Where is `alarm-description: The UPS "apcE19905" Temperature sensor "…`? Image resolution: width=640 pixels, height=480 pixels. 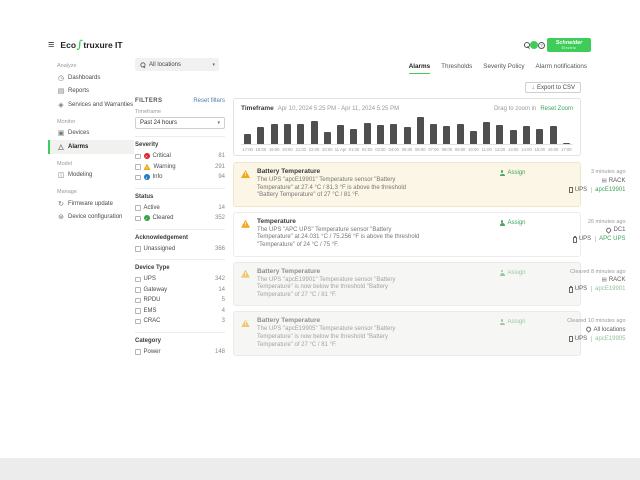
alarm-description: The UPS "apcE19905" Temperature sensor "… is located at coordinates (326, 337).